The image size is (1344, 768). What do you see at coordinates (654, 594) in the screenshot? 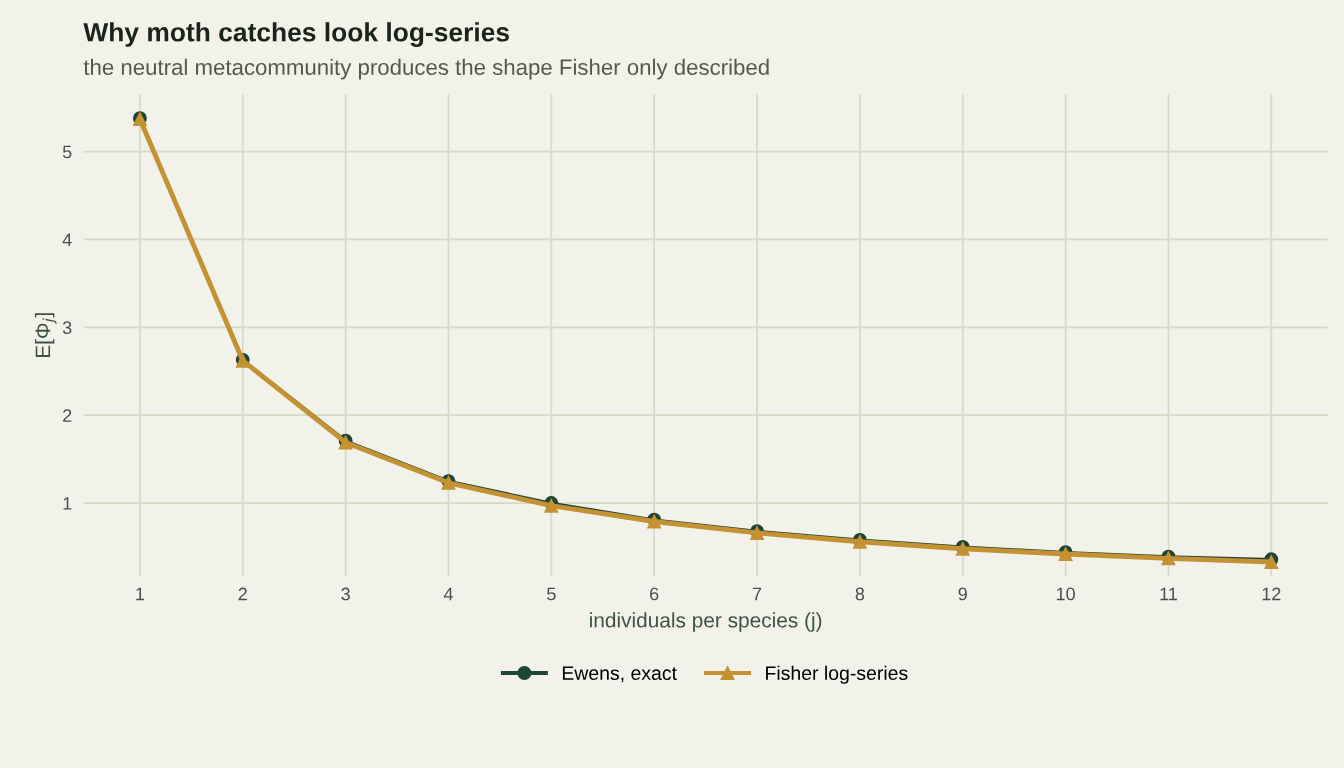
I see `x-tick-label: 6` at bounding box center [654, 594].